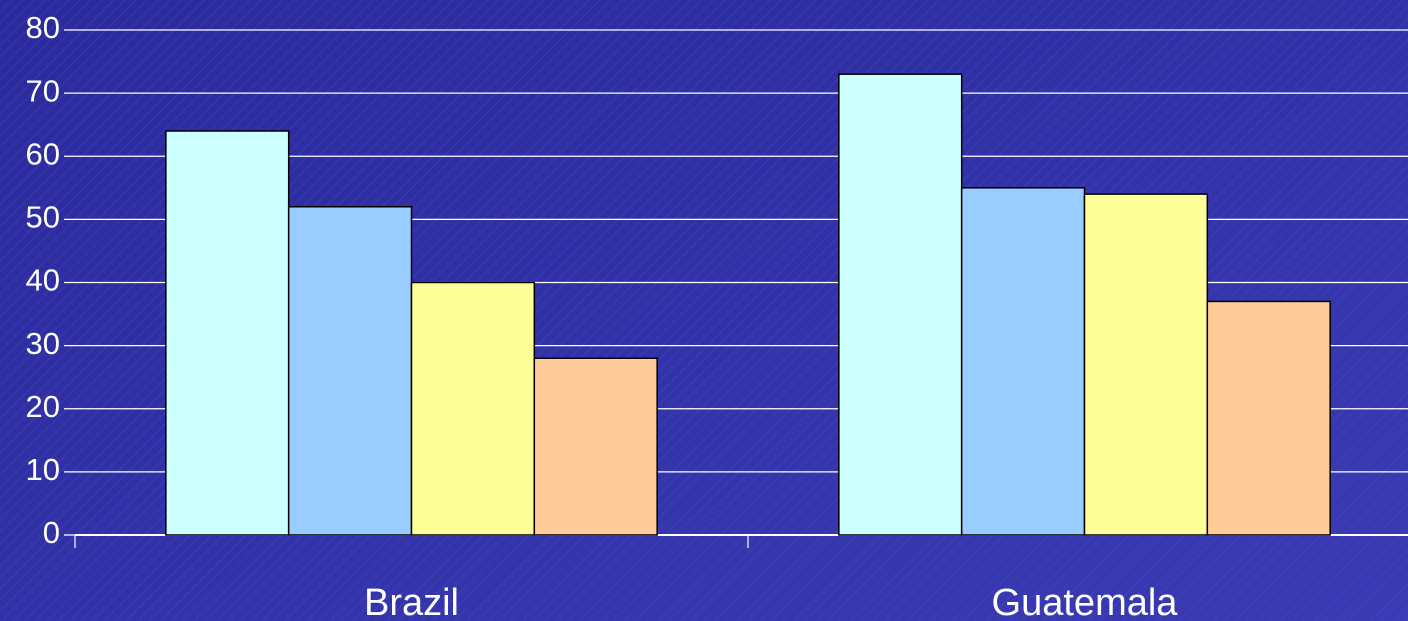 This screenshot has height=621, width=1408. I want to click on y-tick-label: 50, so click(43, 217).